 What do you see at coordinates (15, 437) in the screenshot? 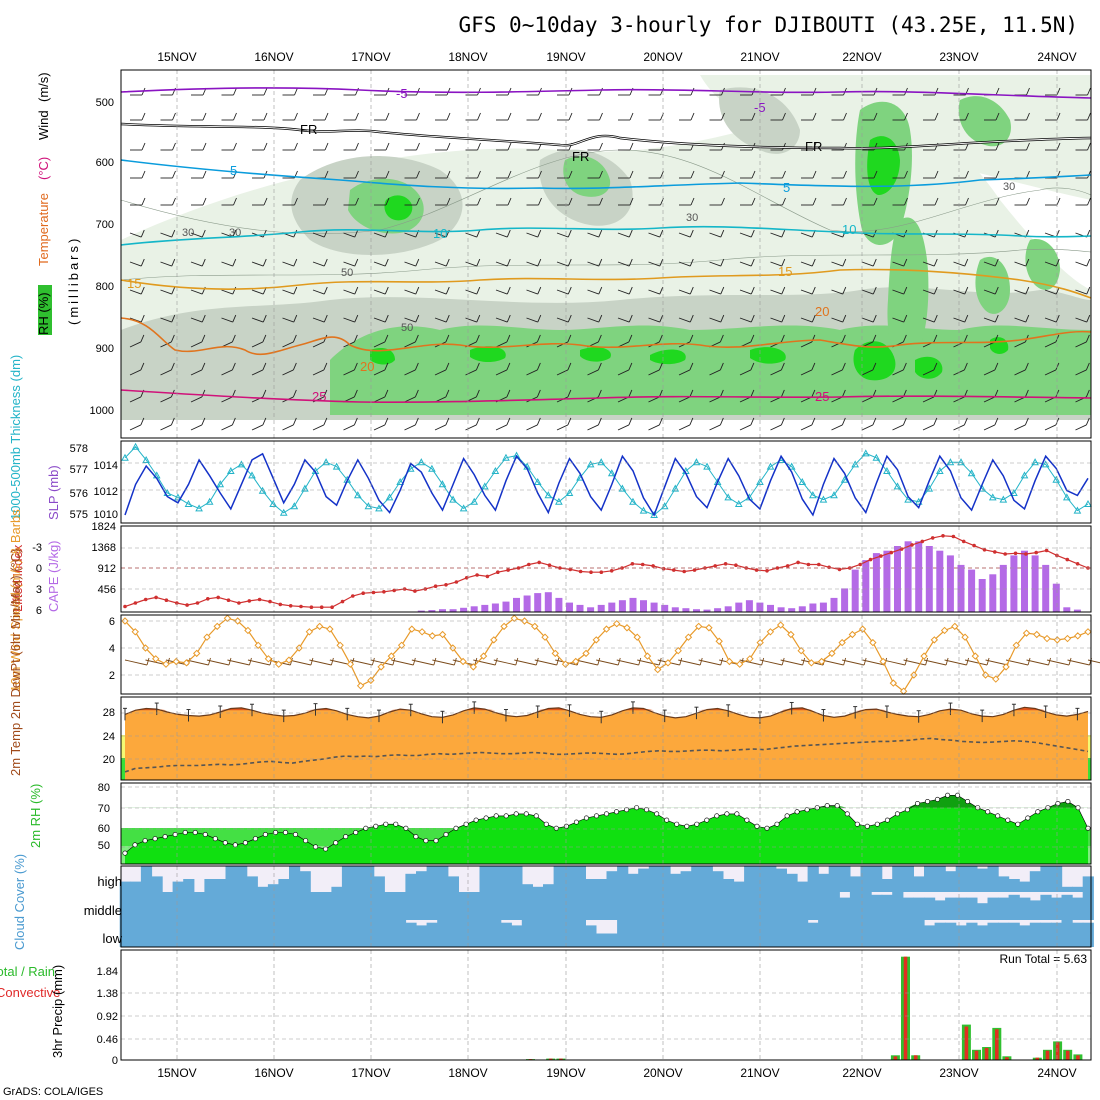
I see `ylabel-thickness: 1000-500mb Thickness (dm)` at bounding box center [15, 437].